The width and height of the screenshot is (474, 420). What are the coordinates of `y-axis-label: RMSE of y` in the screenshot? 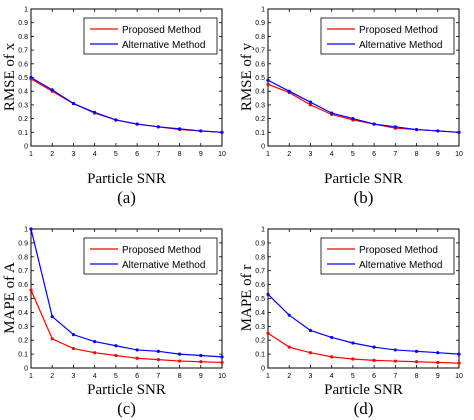 It's located at (247, 76).